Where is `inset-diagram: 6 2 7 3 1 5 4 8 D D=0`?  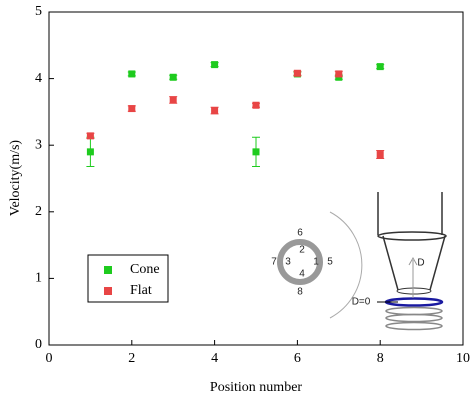
inset-diagram: 6 2 7 3 1 5 4 8 D D=0 is located at coordinates (359, 261).